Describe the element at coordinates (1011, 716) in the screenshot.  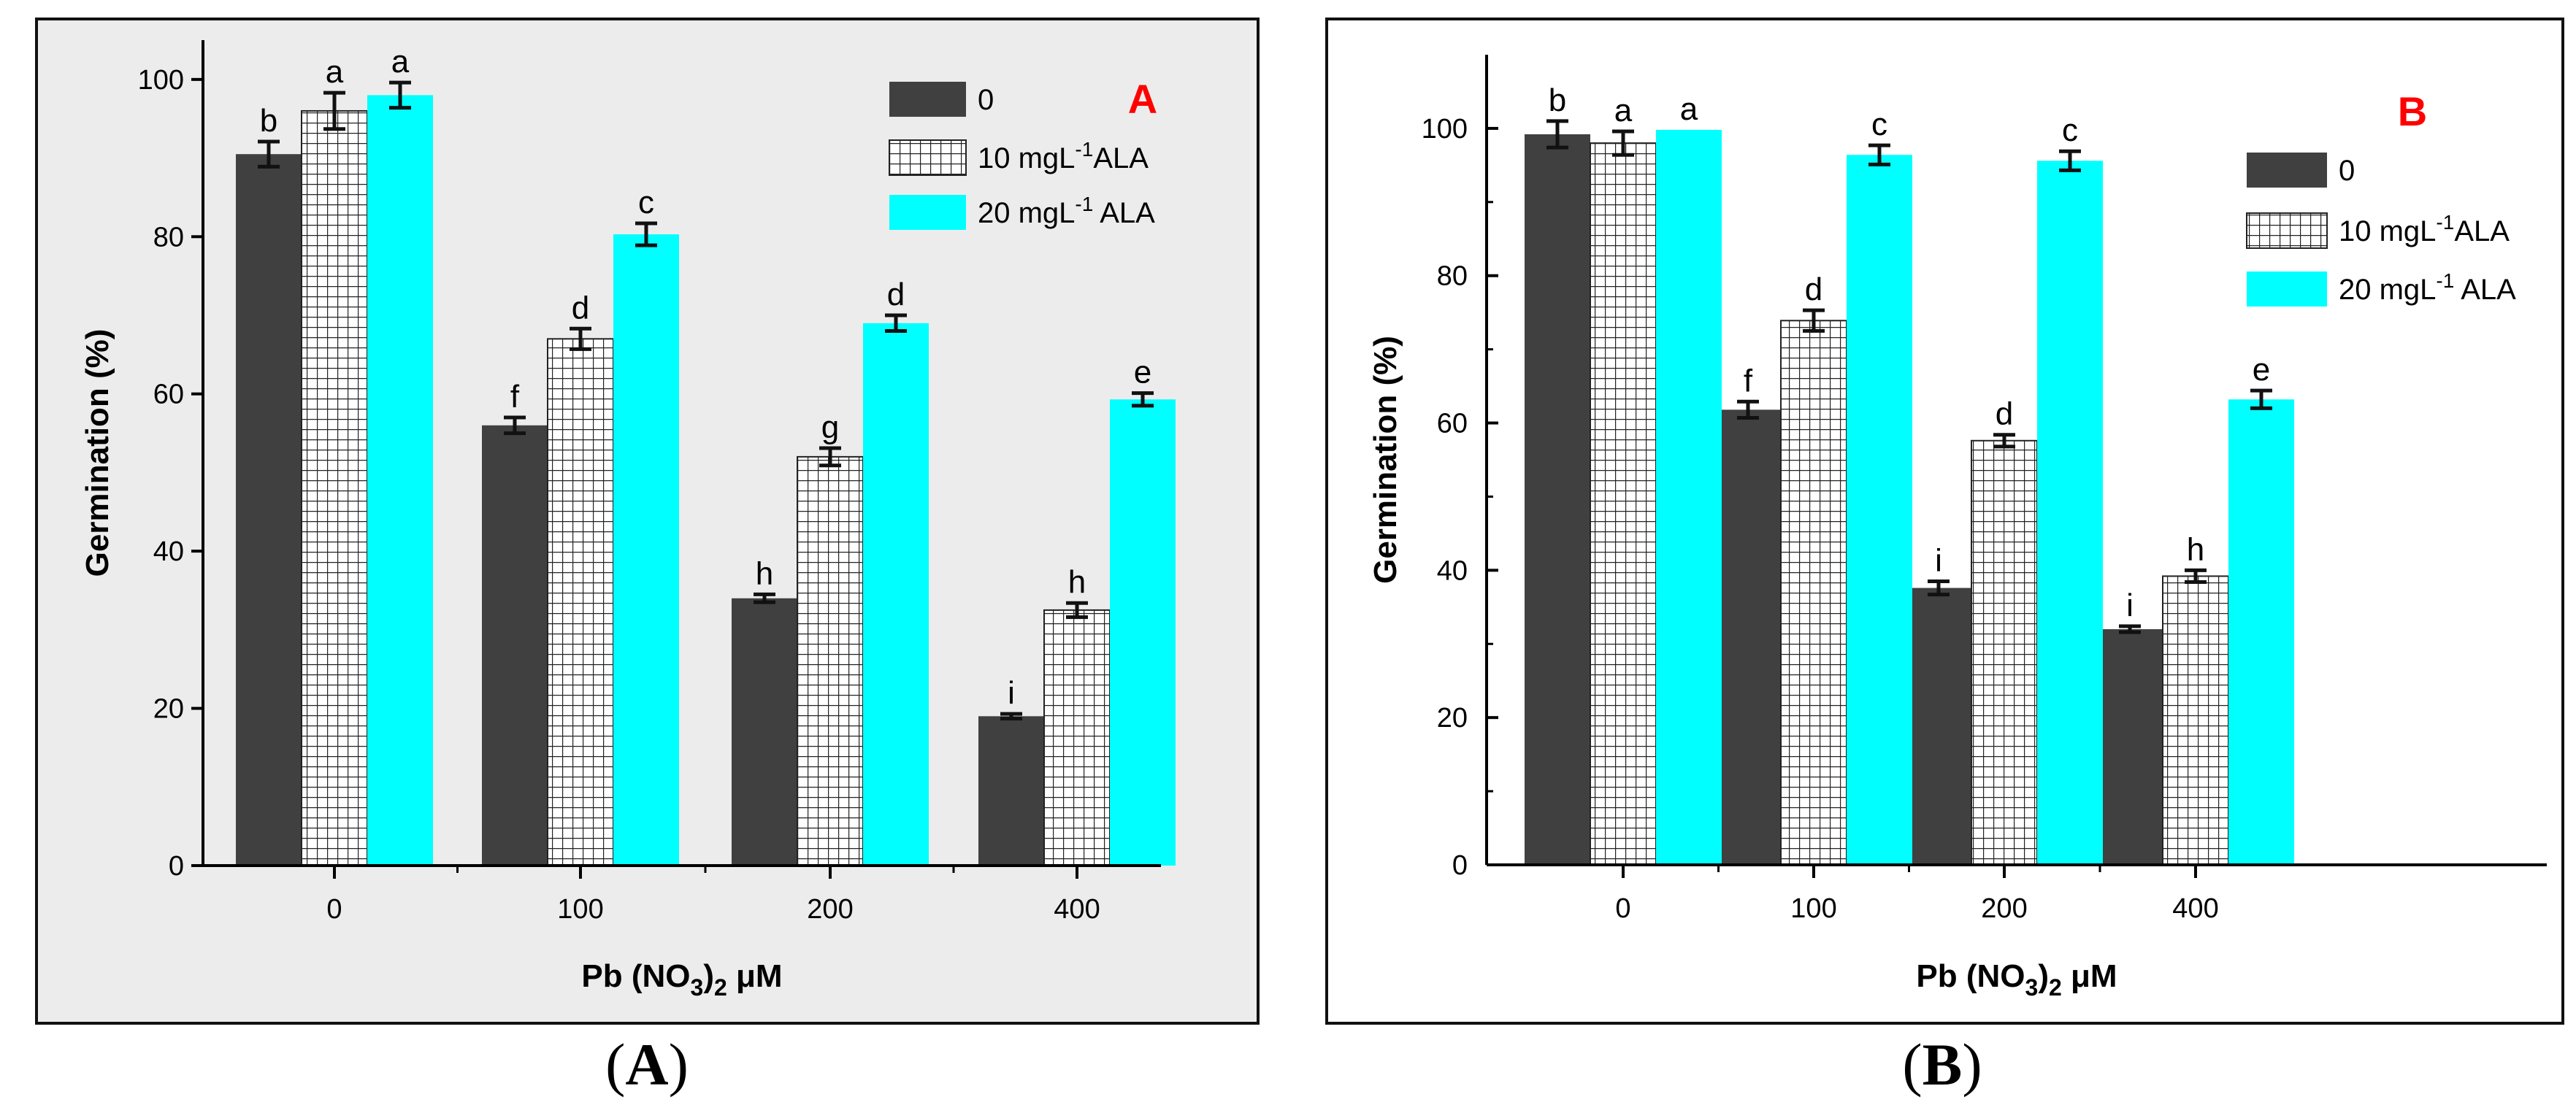
I see `error-bar-pa-s0-c3` at that location.